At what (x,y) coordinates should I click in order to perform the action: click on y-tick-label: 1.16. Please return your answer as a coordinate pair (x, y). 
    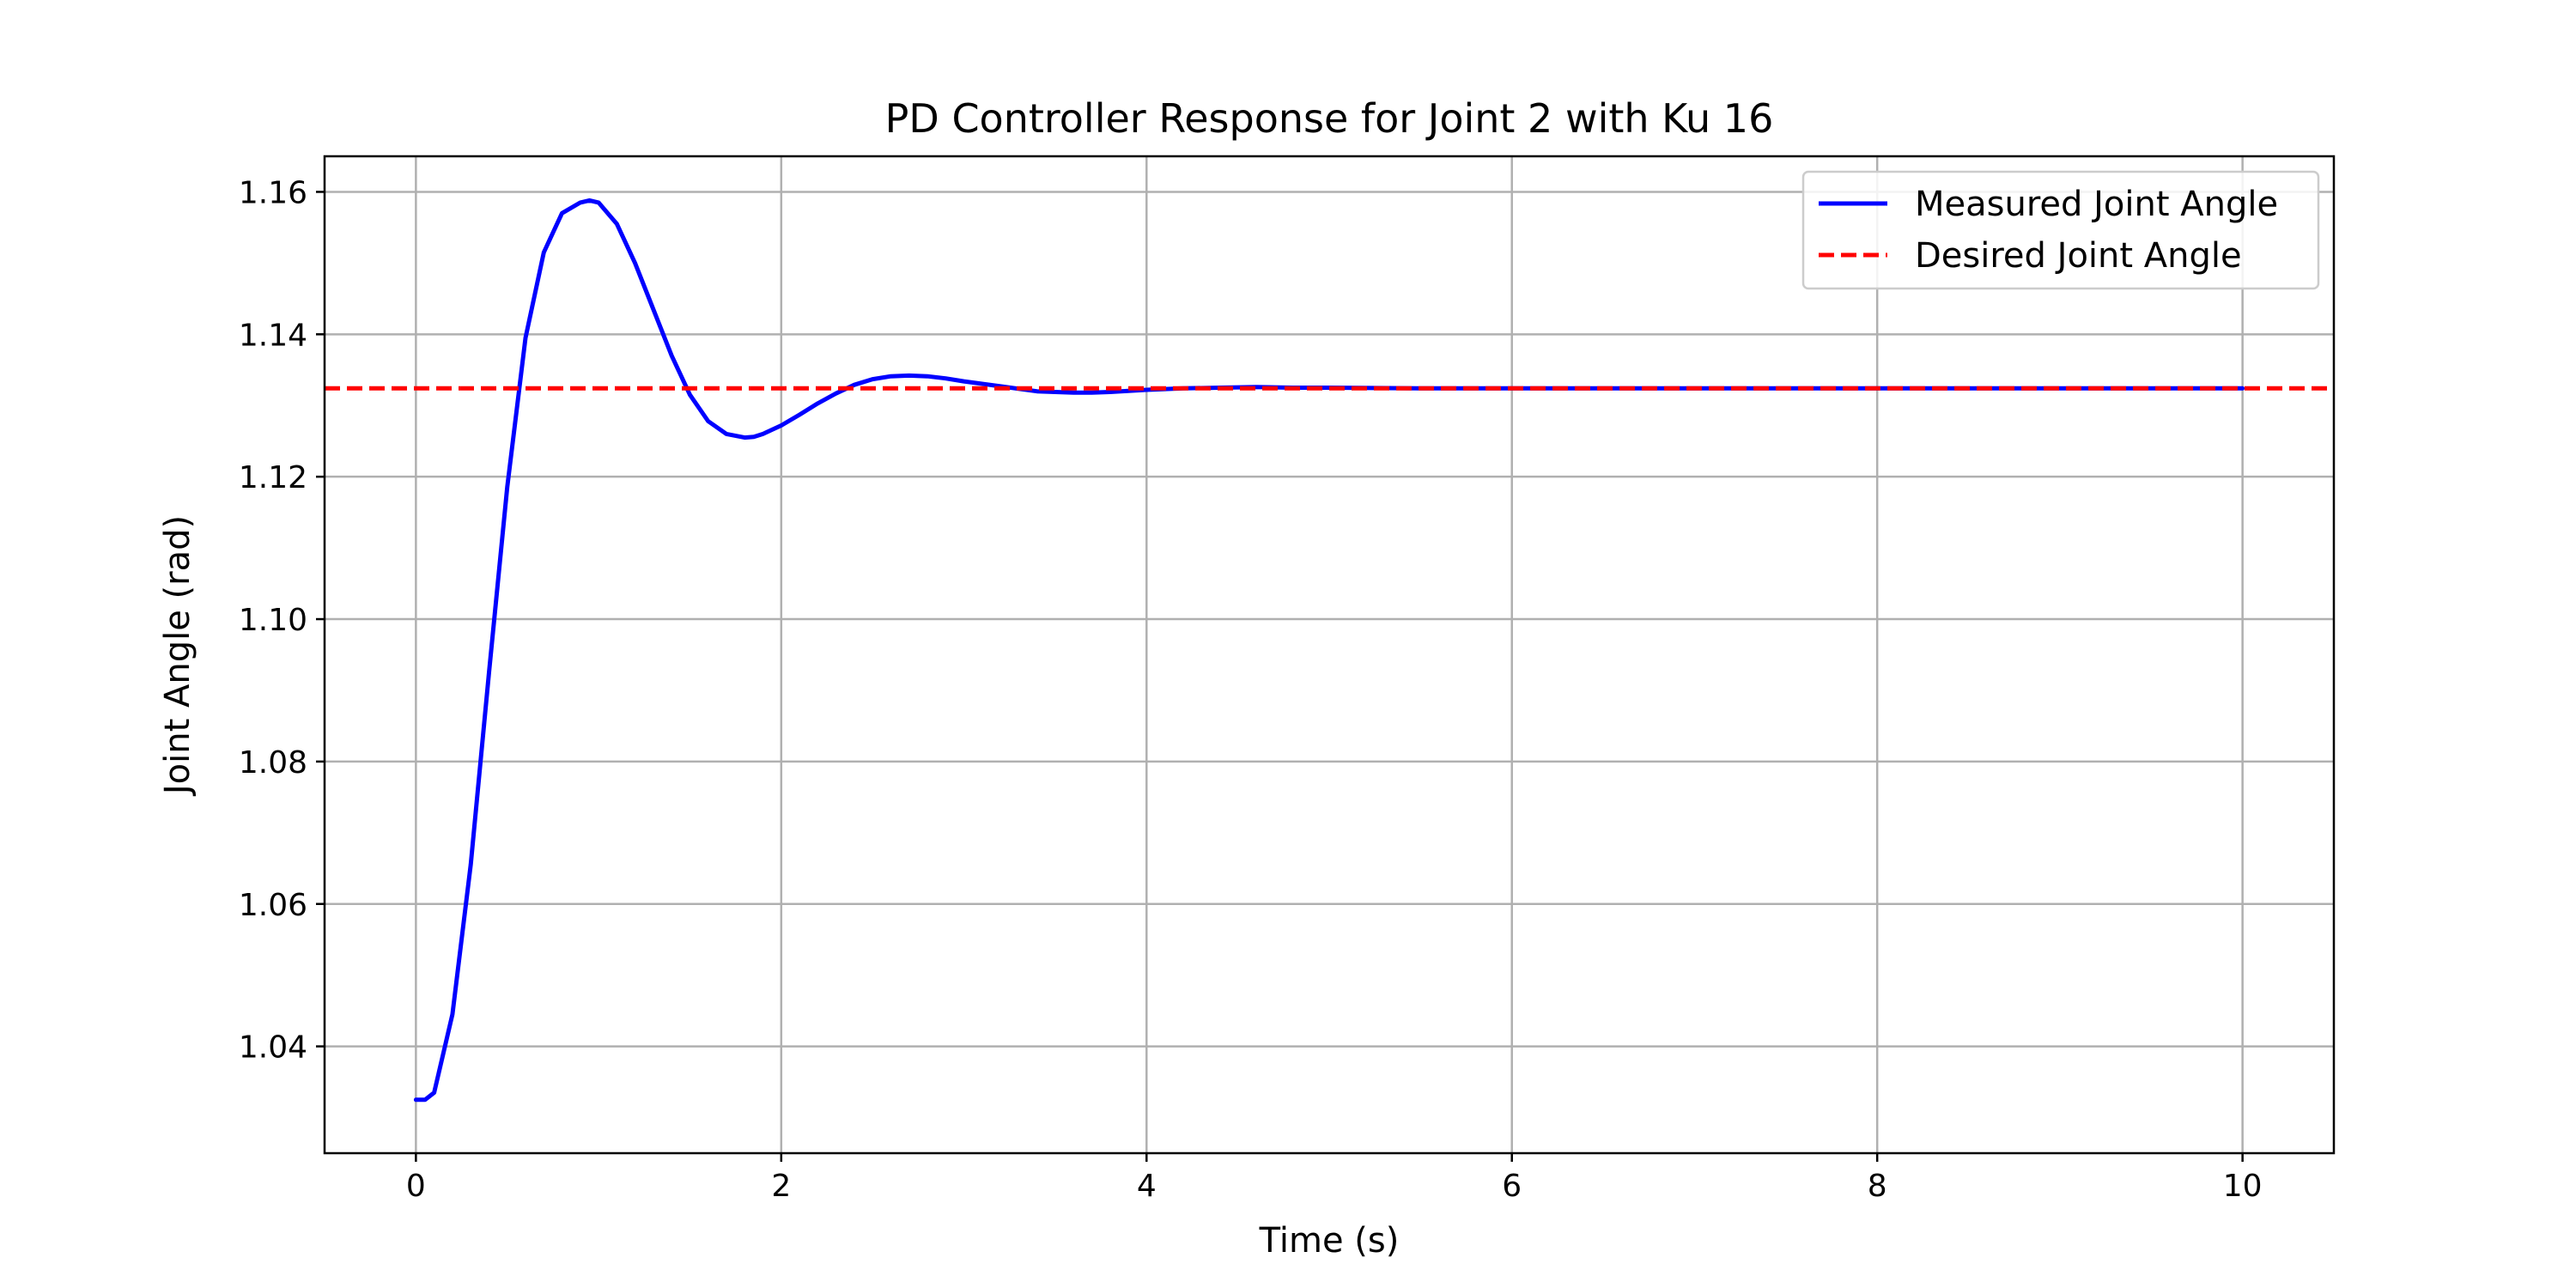
    Looking at the image, I should click on (273, 192).